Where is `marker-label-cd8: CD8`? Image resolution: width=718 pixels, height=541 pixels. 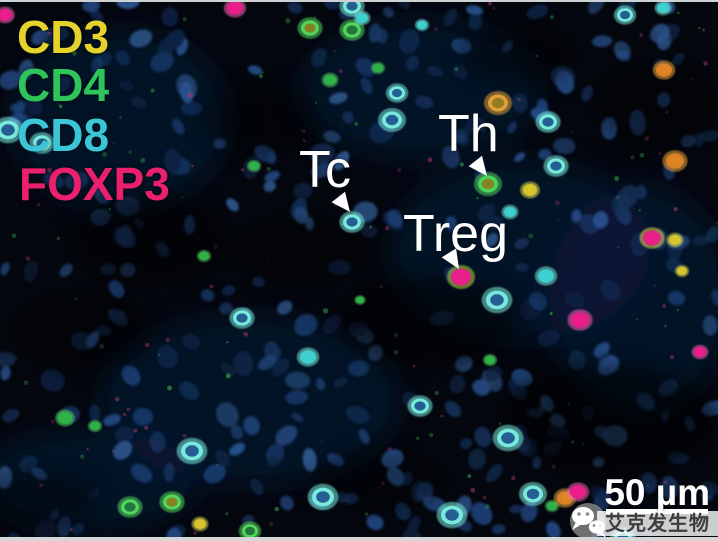 marker-label-cd8: CD8 is located at coordinates (63, 135).